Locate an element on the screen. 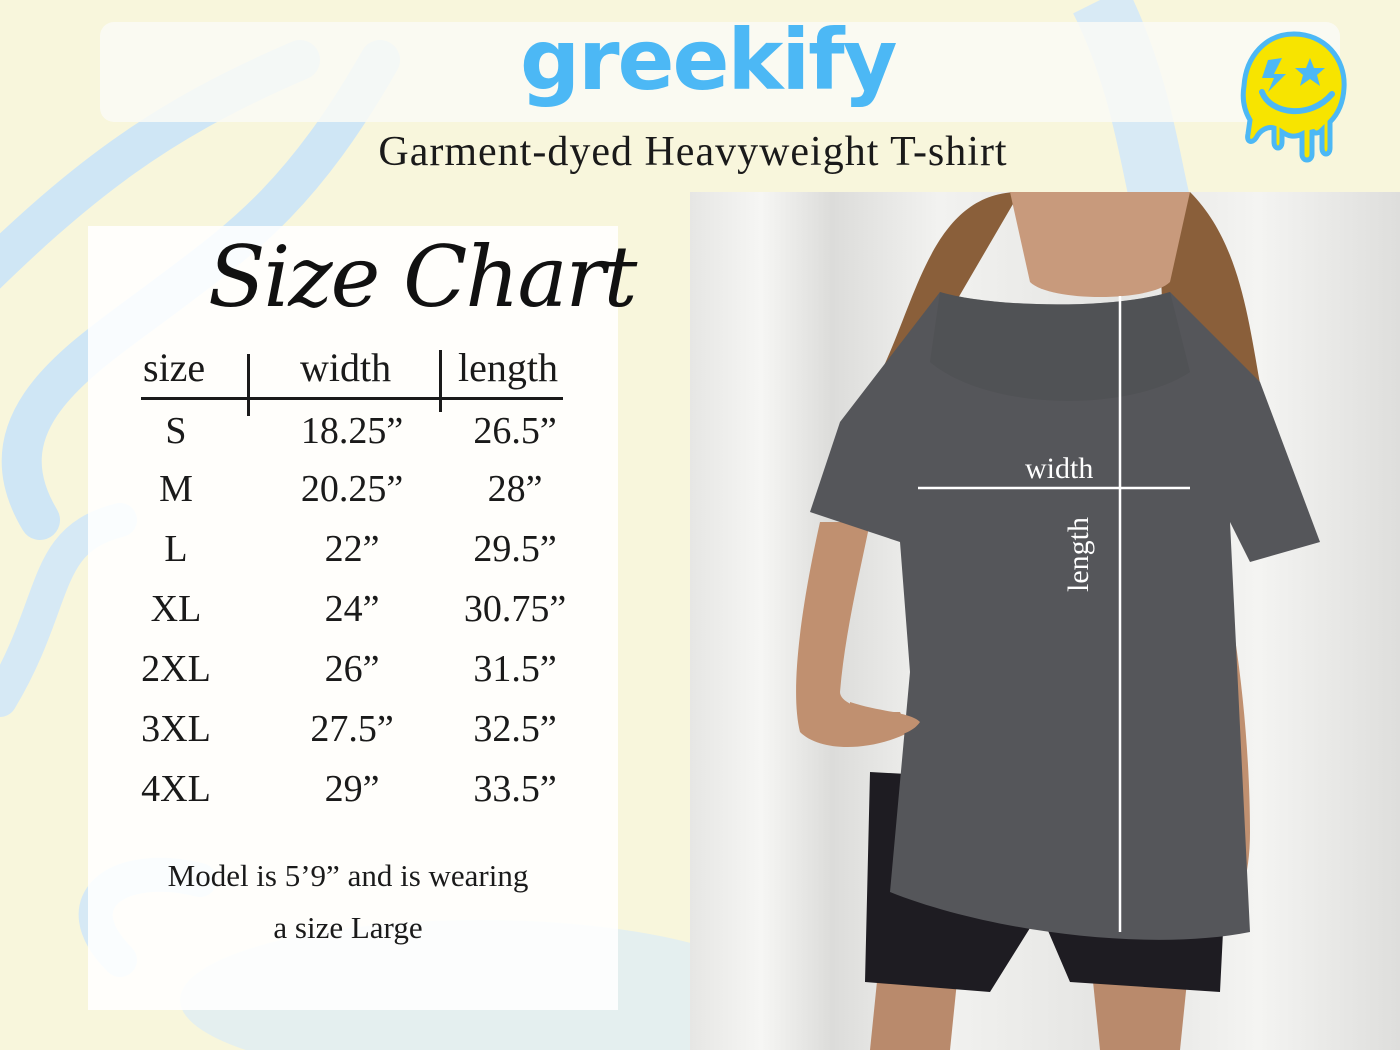 Image resolution: width=1400 pixels, height=1050 pixels. header-band is located at coordinates (720, 72).